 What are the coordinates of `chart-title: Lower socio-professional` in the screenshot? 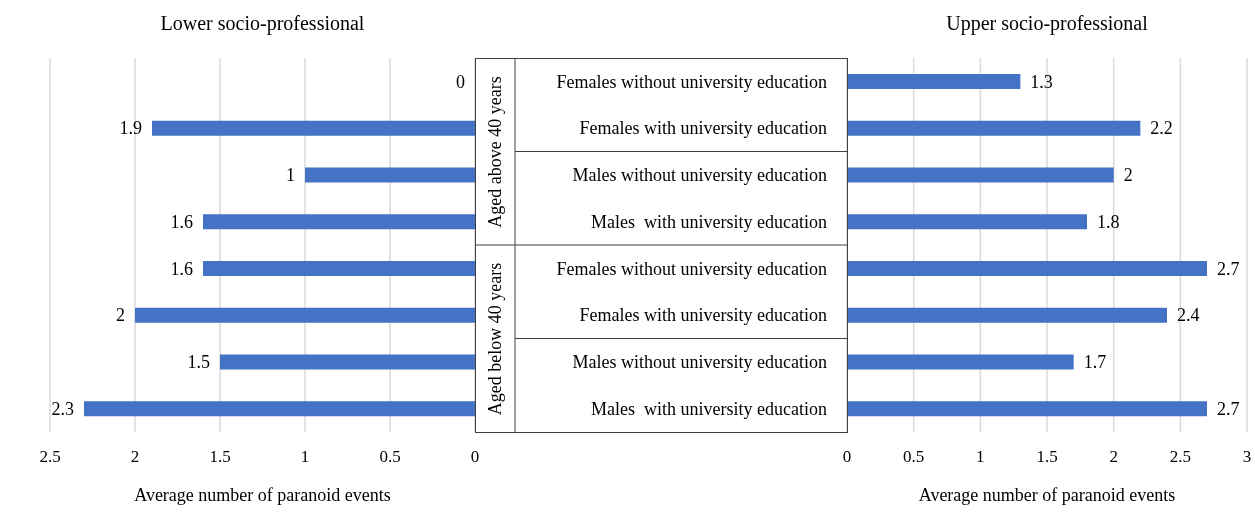 It's located at (262, 23).